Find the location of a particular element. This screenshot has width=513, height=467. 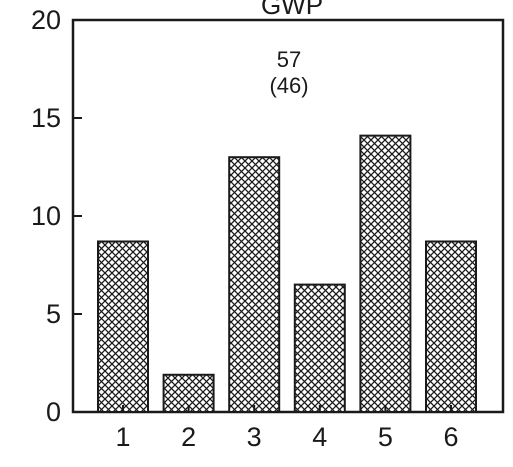

annotation-line-1: 57 is located at coordinates (289, 59).